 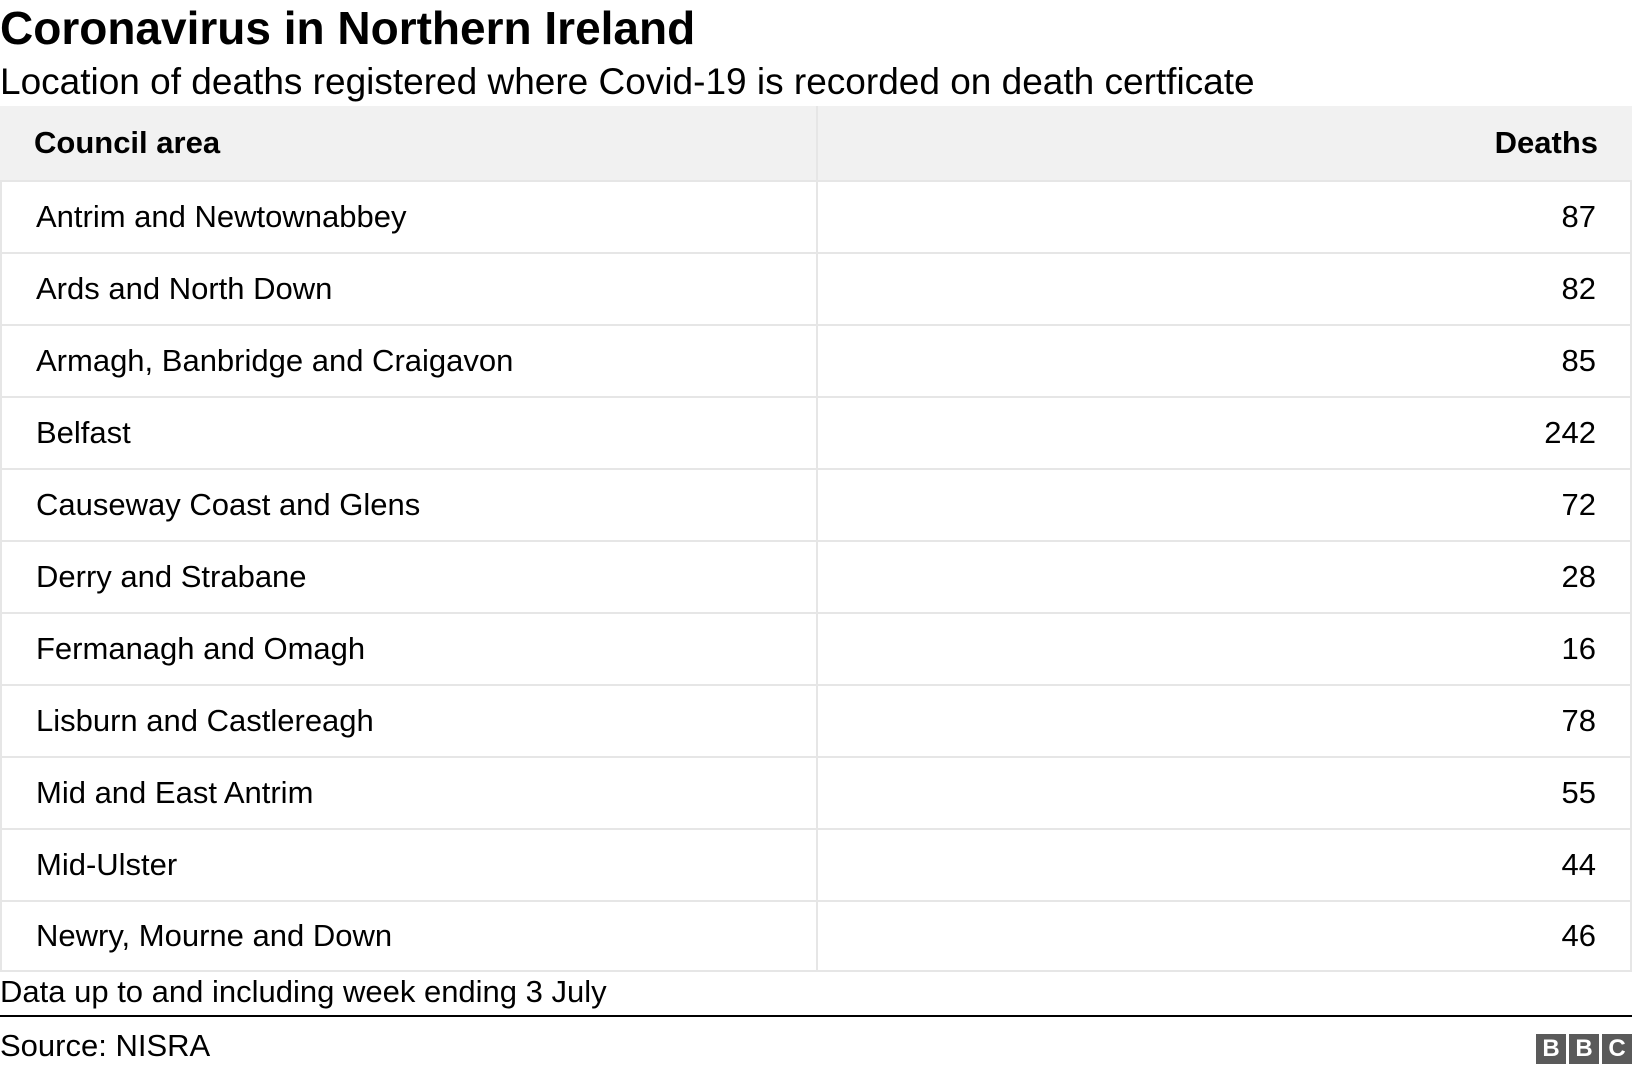 What do you see at coordinates (105, 1045) in the screenshot?
I see `source-label: Source: NISRA` at bounding box center [105, 1045].